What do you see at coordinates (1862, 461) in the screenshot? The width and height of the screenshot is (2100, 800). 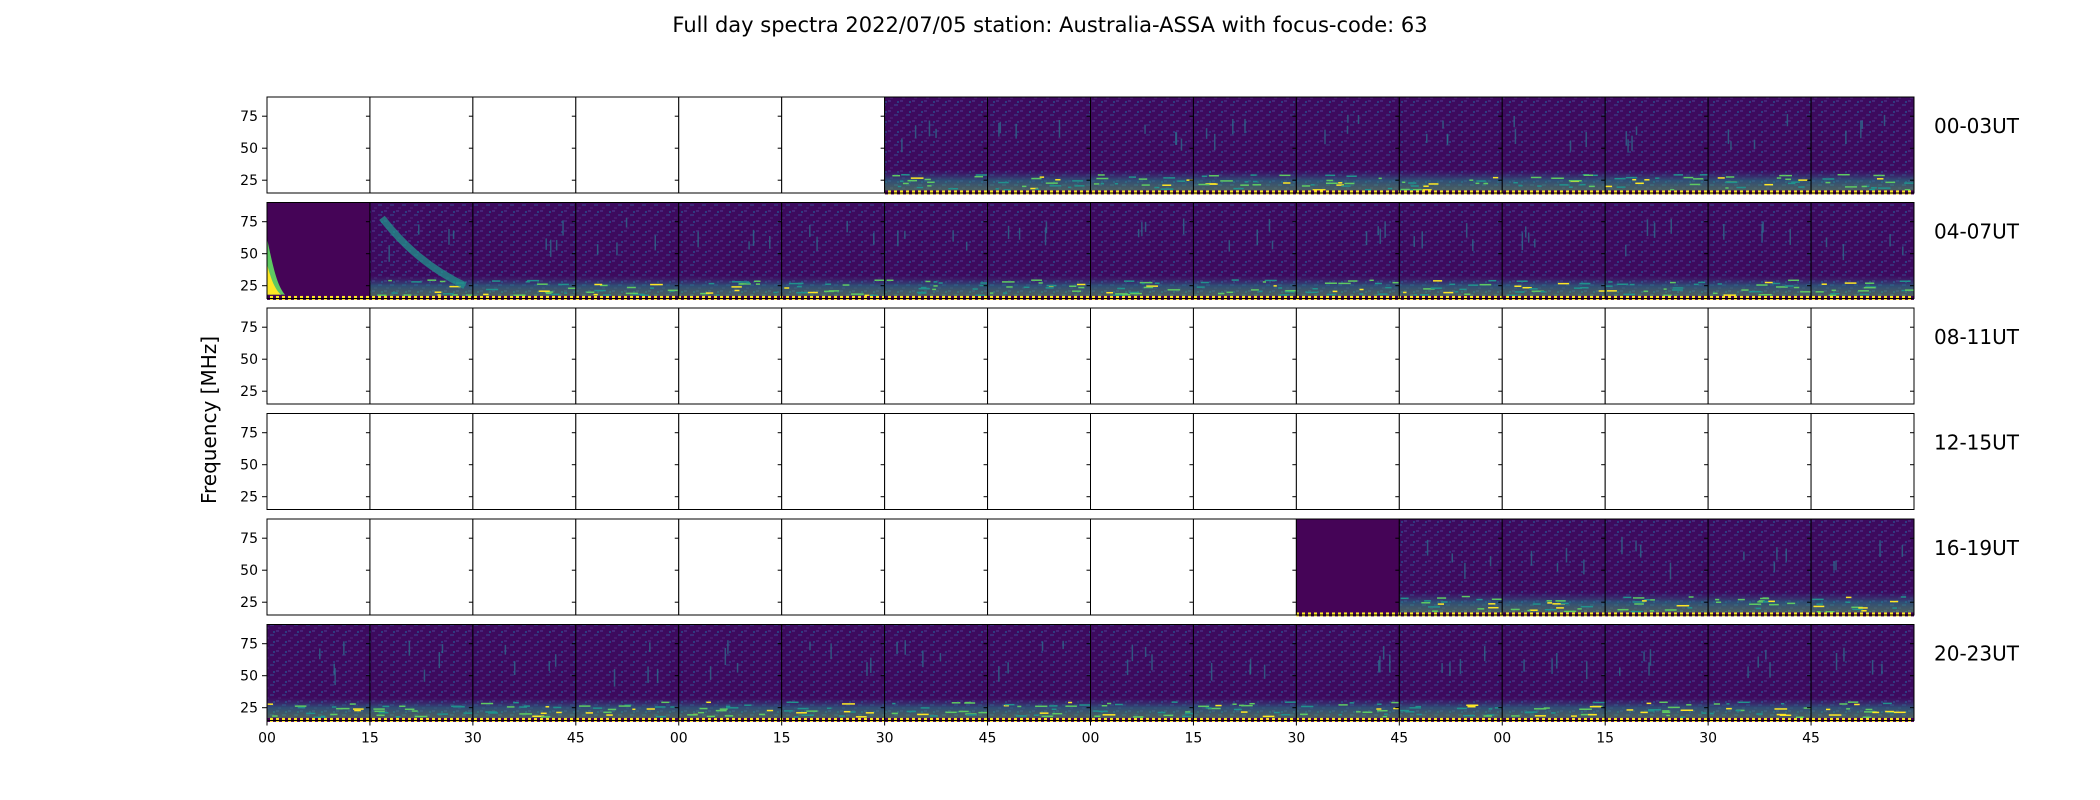 I see `panel-frame` at bounding box center [1862, 461].